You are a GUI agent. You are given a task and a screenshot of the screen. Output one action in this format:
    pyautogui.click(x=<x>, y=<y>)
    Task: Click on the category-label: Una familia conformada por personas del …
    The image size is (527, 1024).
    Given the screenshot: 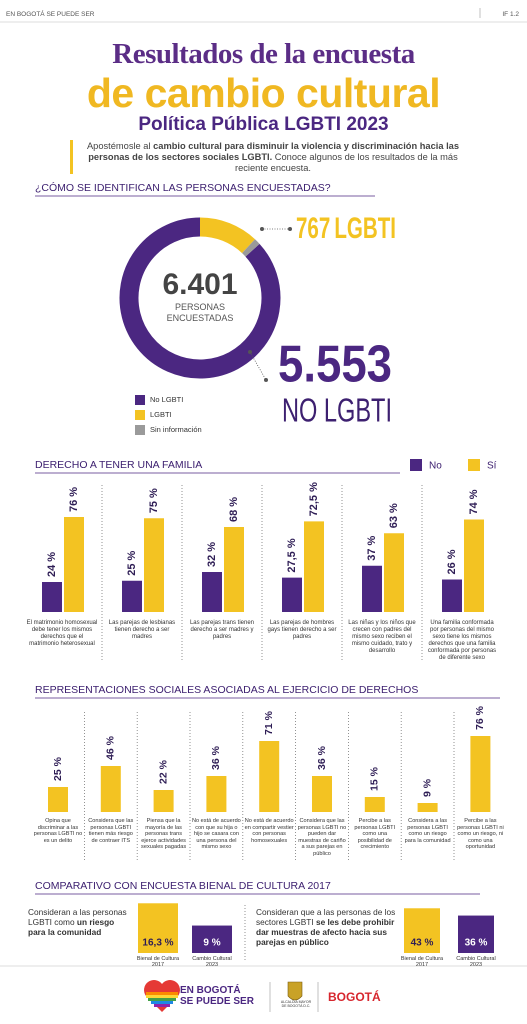 What is the action you would take?
    pyautogui.click(x=462, y=641)
    